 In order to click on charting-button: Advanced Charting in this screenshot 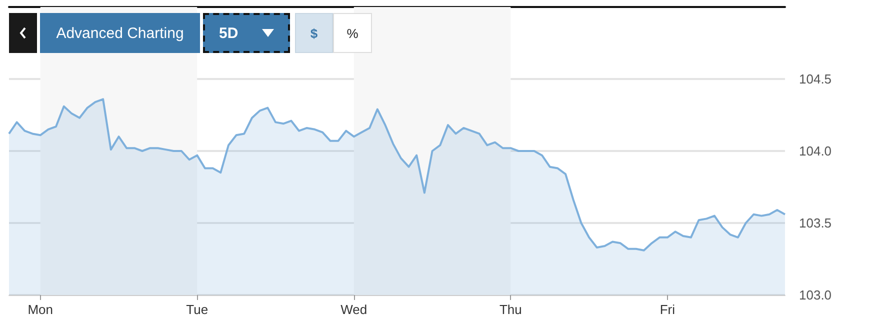, I will do `click(120, 33)`.